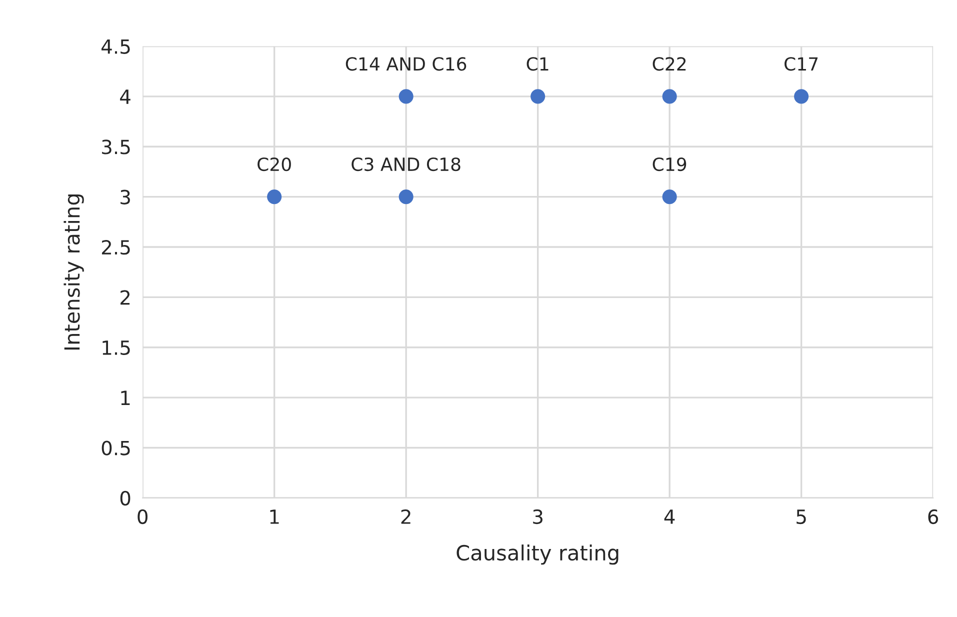  Describe the element at coordinates (274, 517) in the screenshot. I see `x-tick-label: 1` at that location.